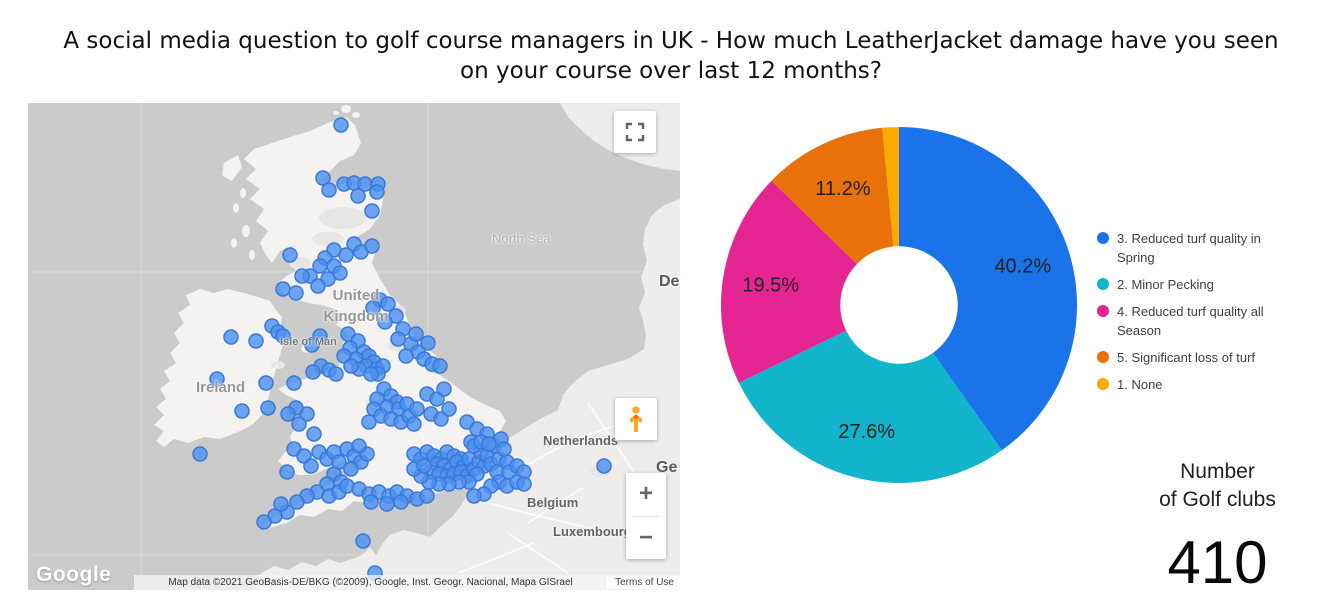  Describe the element at coordinates (1212, 248) in the screenshot. I see `legend-item-1: 3. Reduced turf quality in Spring` at that location.